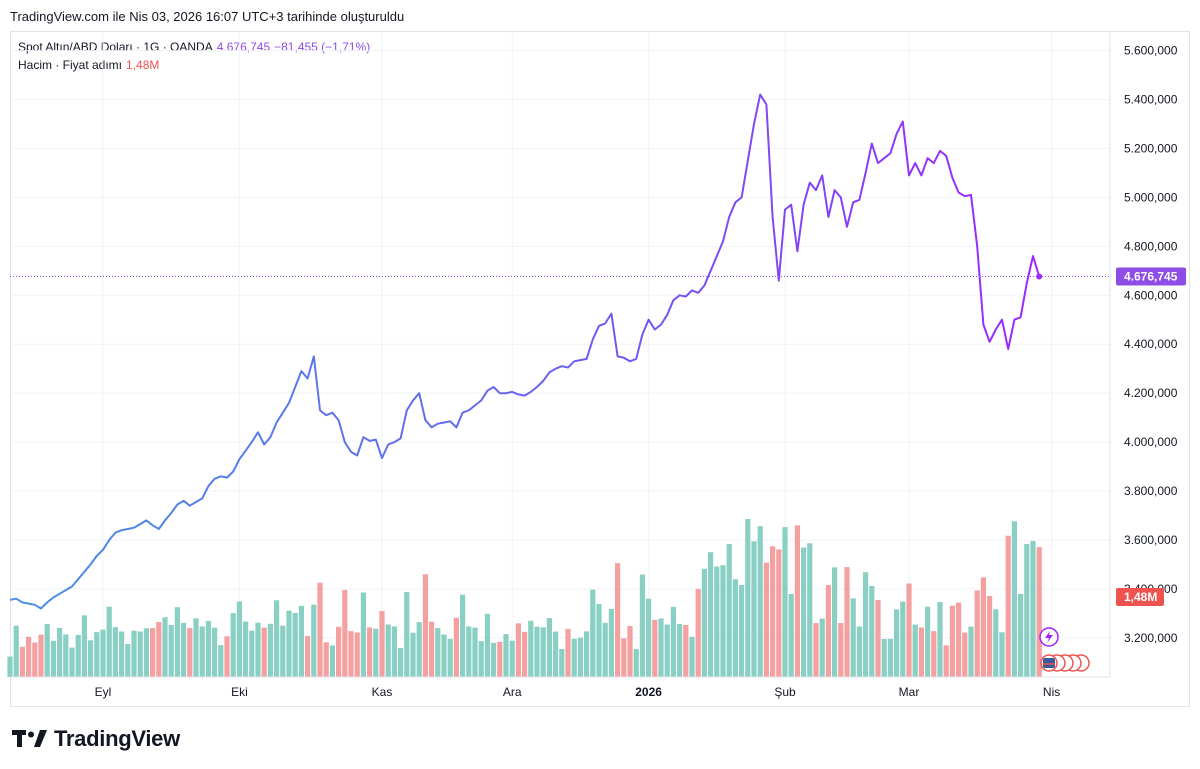 This screenshot has height=769, width=1200. What do you see at coordinates (560, 687) in the screenshot?
I see `x-axis: Eyl Eki Kas Ara 2026 Şub Mar Nis` at bounding box center [560, 687].